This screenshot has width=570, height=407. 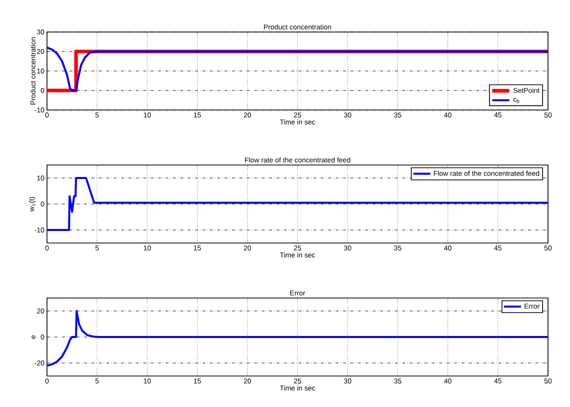 I want to click on line-series, so click(x=297, y=338).